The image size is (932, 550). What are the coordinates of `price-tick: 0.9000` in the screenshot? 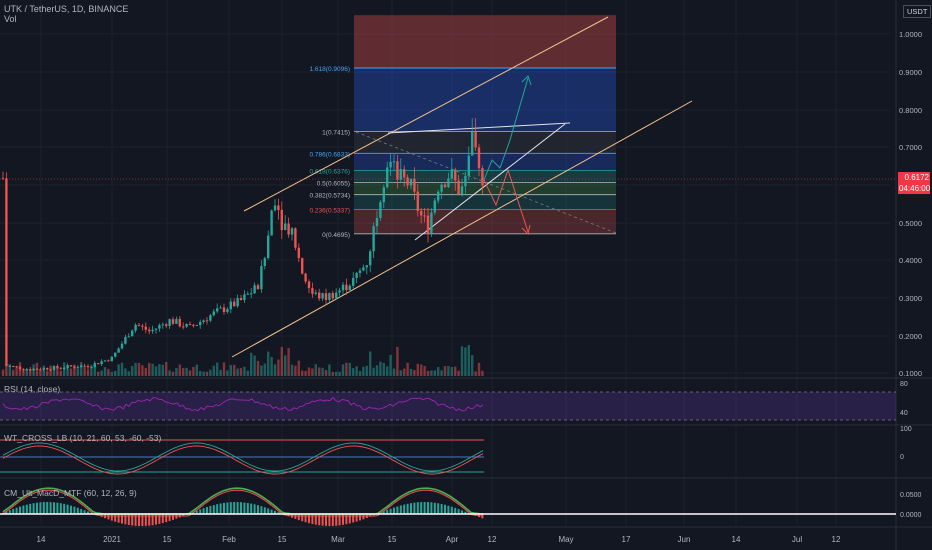 It's located at (910, 72).